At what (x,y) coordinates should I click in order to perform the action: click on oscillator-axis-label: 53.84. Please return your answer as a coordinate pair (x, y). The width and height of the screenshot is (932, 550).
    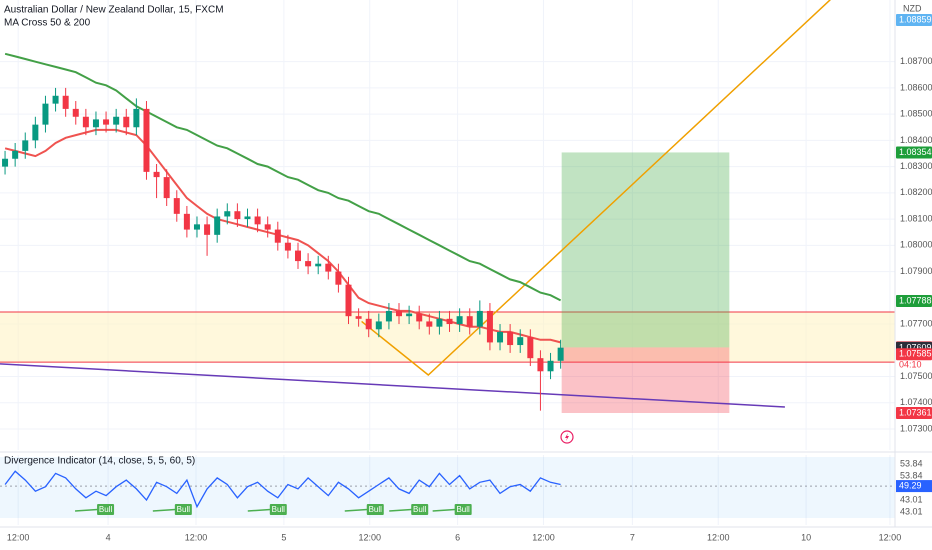
    Looking at the image, I should click on (911, 475).